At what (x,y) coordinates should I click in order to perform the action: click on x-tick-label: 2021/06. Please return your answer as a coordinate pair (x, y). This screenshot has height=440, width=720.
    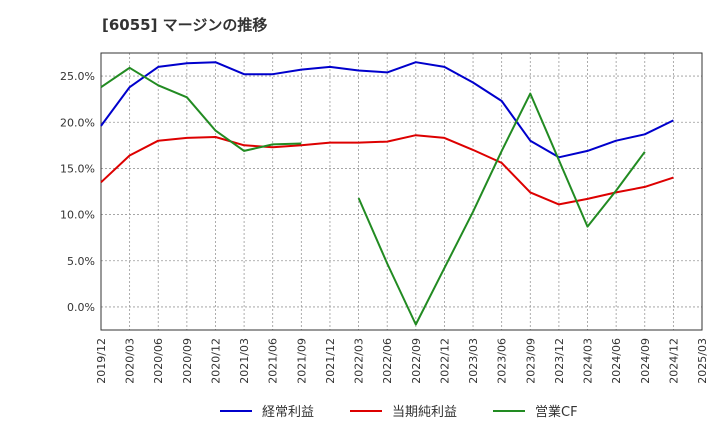
    Looking at the image, I should click on (273, 361).